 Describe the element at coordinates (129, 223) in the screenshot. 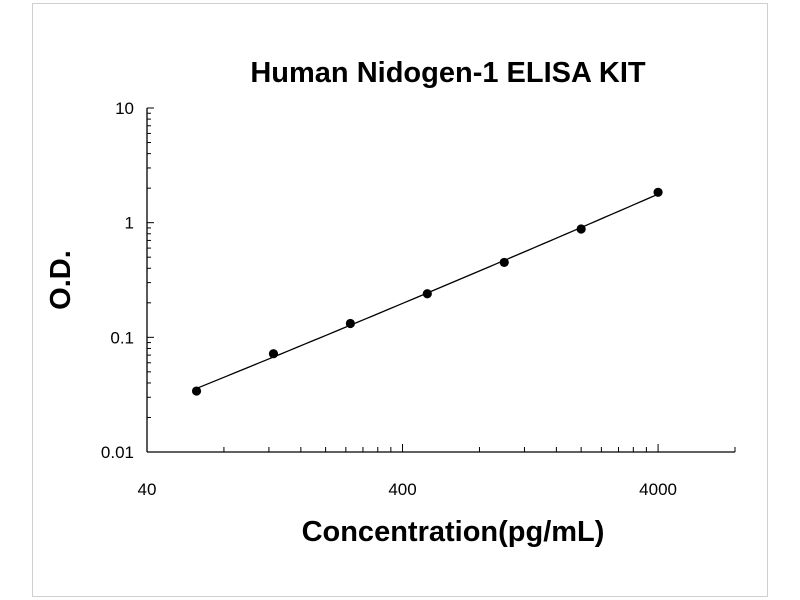

I see `y-tick-label: 1` at that location.